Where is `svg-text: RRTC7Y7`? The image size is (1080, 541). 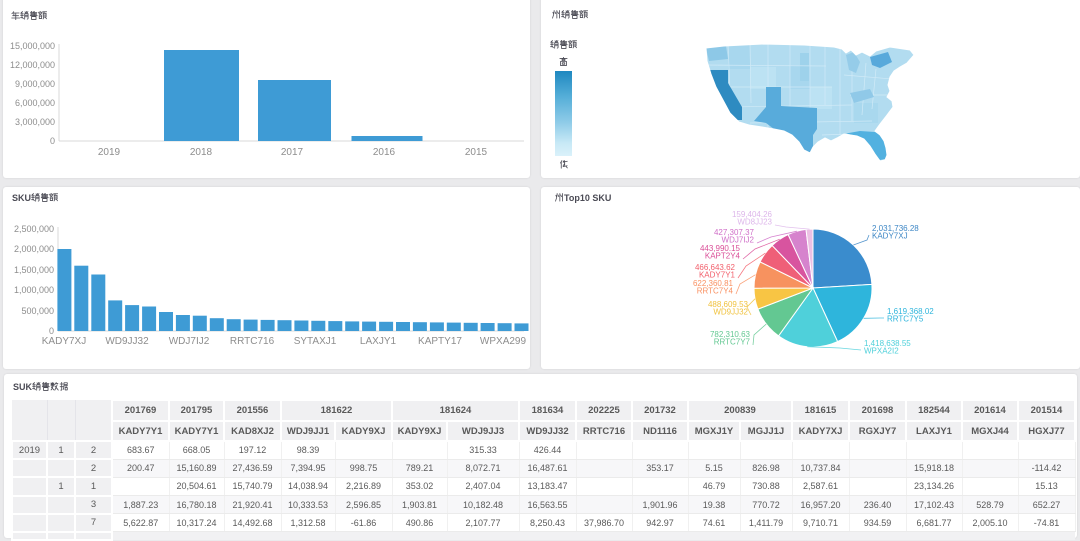
svg-text: RRTC7Y7 is located at coordinates (732, 342).